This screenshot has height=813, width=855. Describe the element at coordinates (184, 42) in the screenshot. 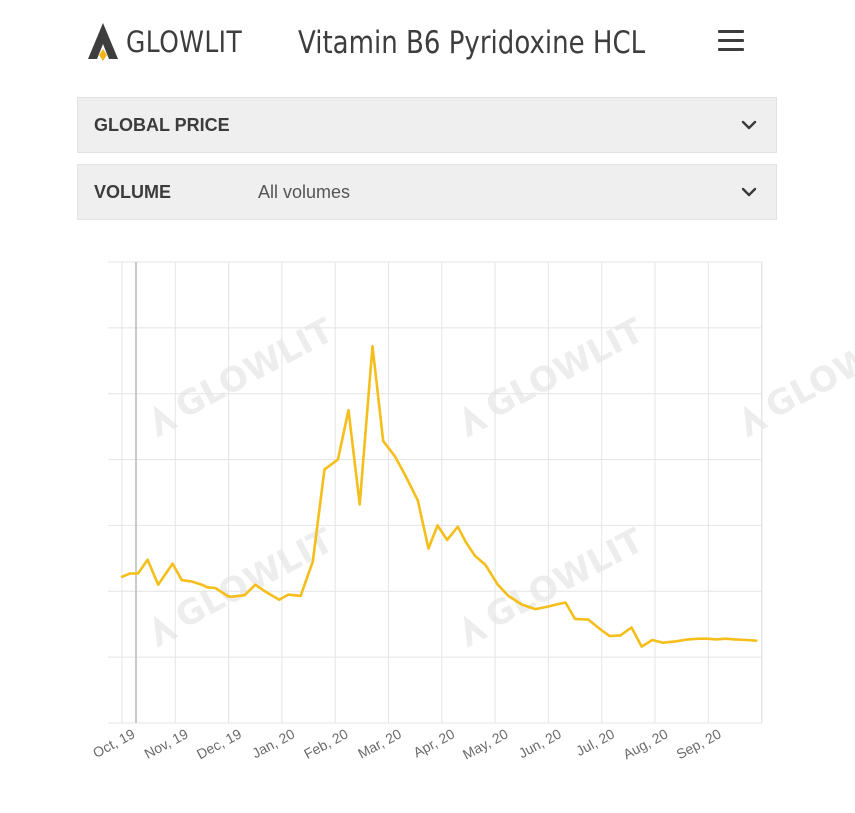

I see `logo-text: GLOWLIT` at that location.